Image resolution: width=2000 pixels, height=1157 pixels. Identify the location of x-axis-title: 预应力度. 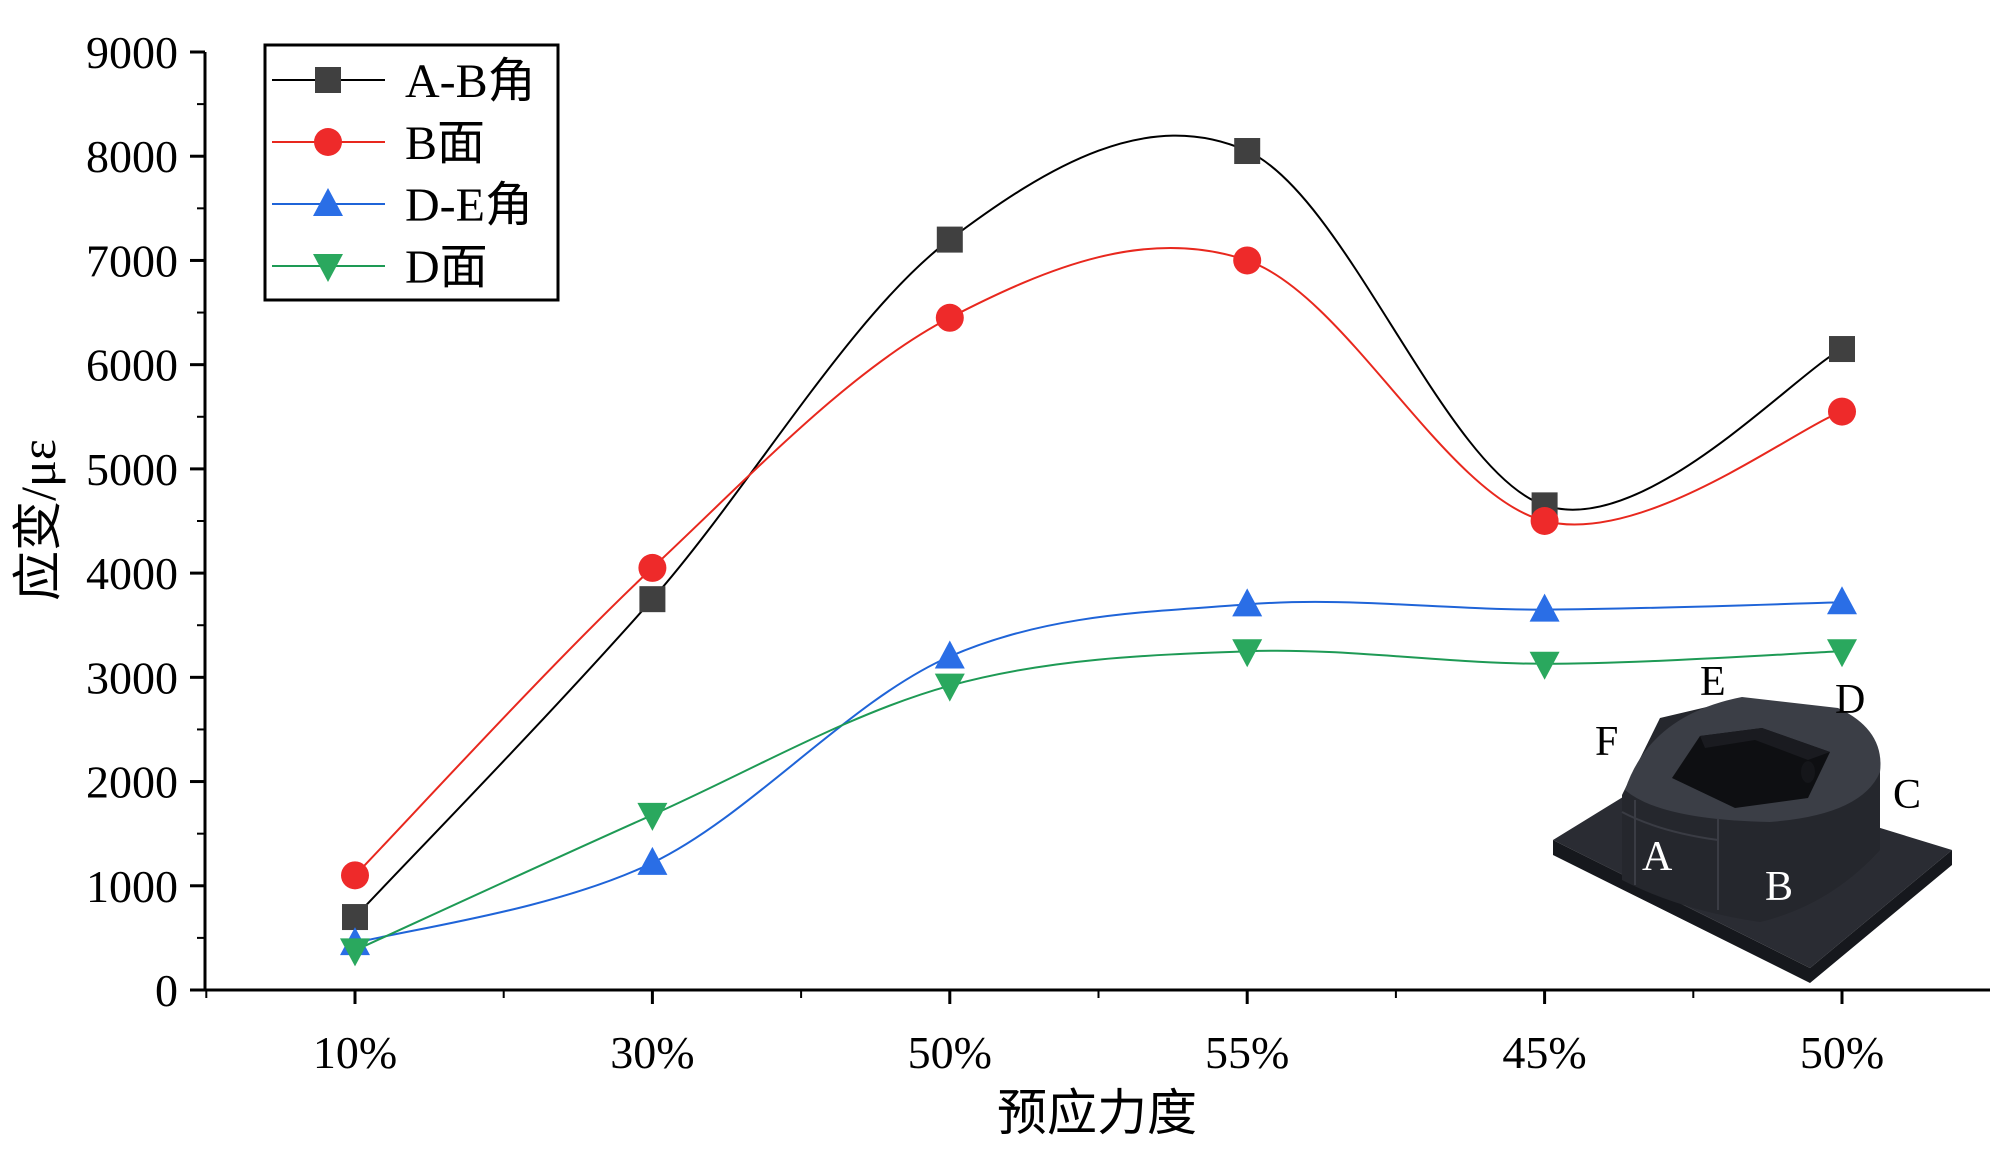
(1097, 1113).